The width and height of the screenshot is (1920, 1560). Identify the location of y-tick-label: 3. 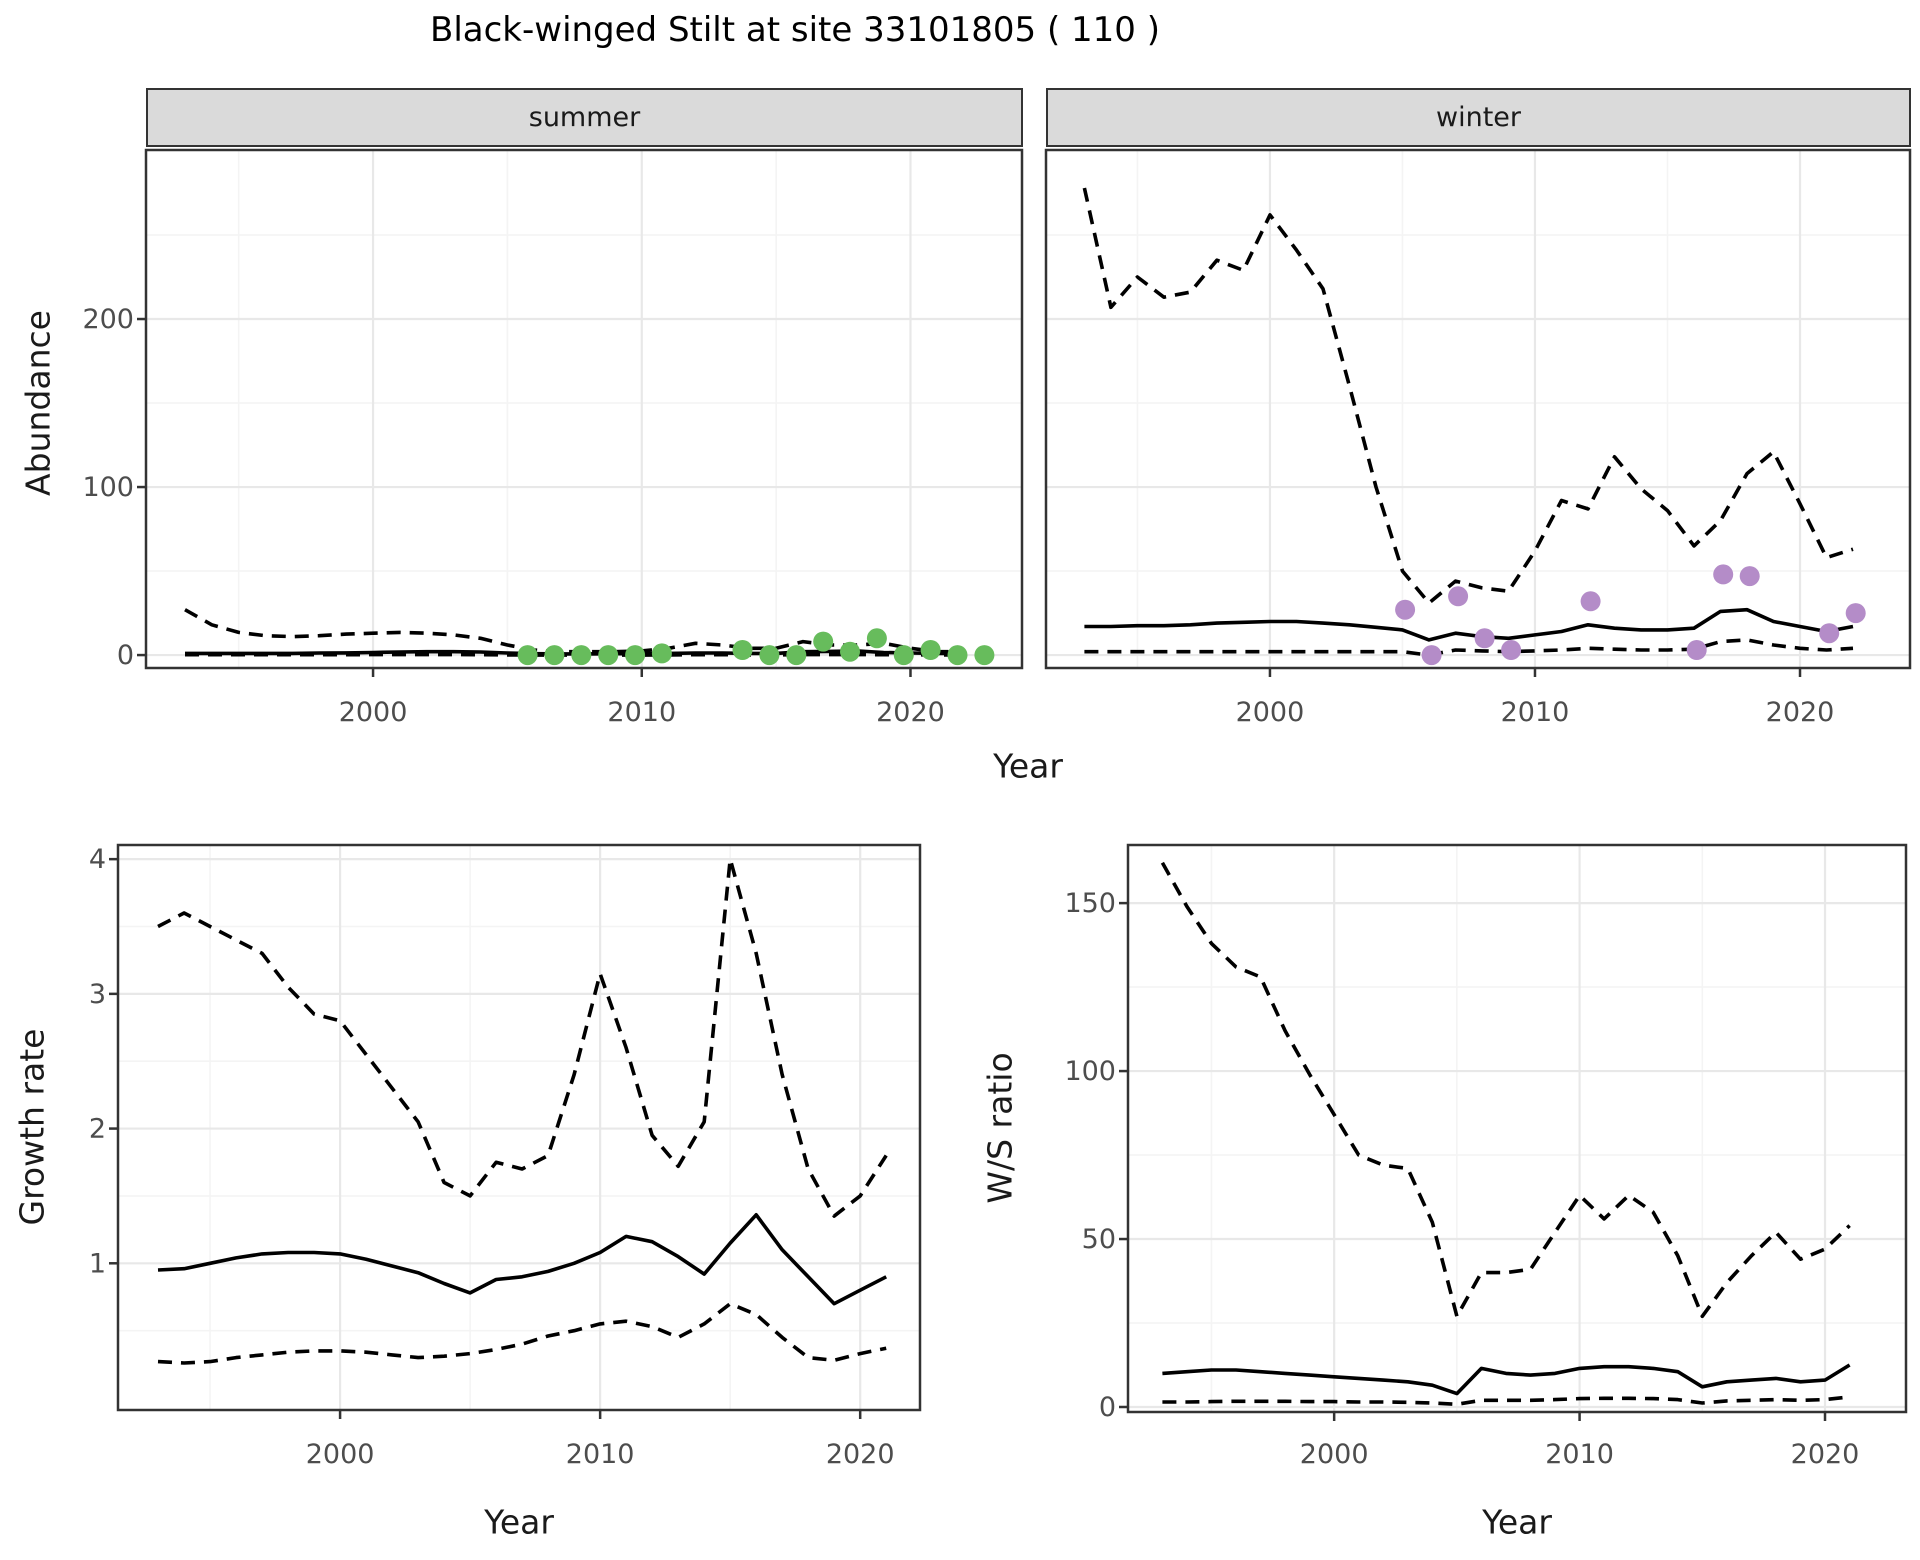
(97, 994).